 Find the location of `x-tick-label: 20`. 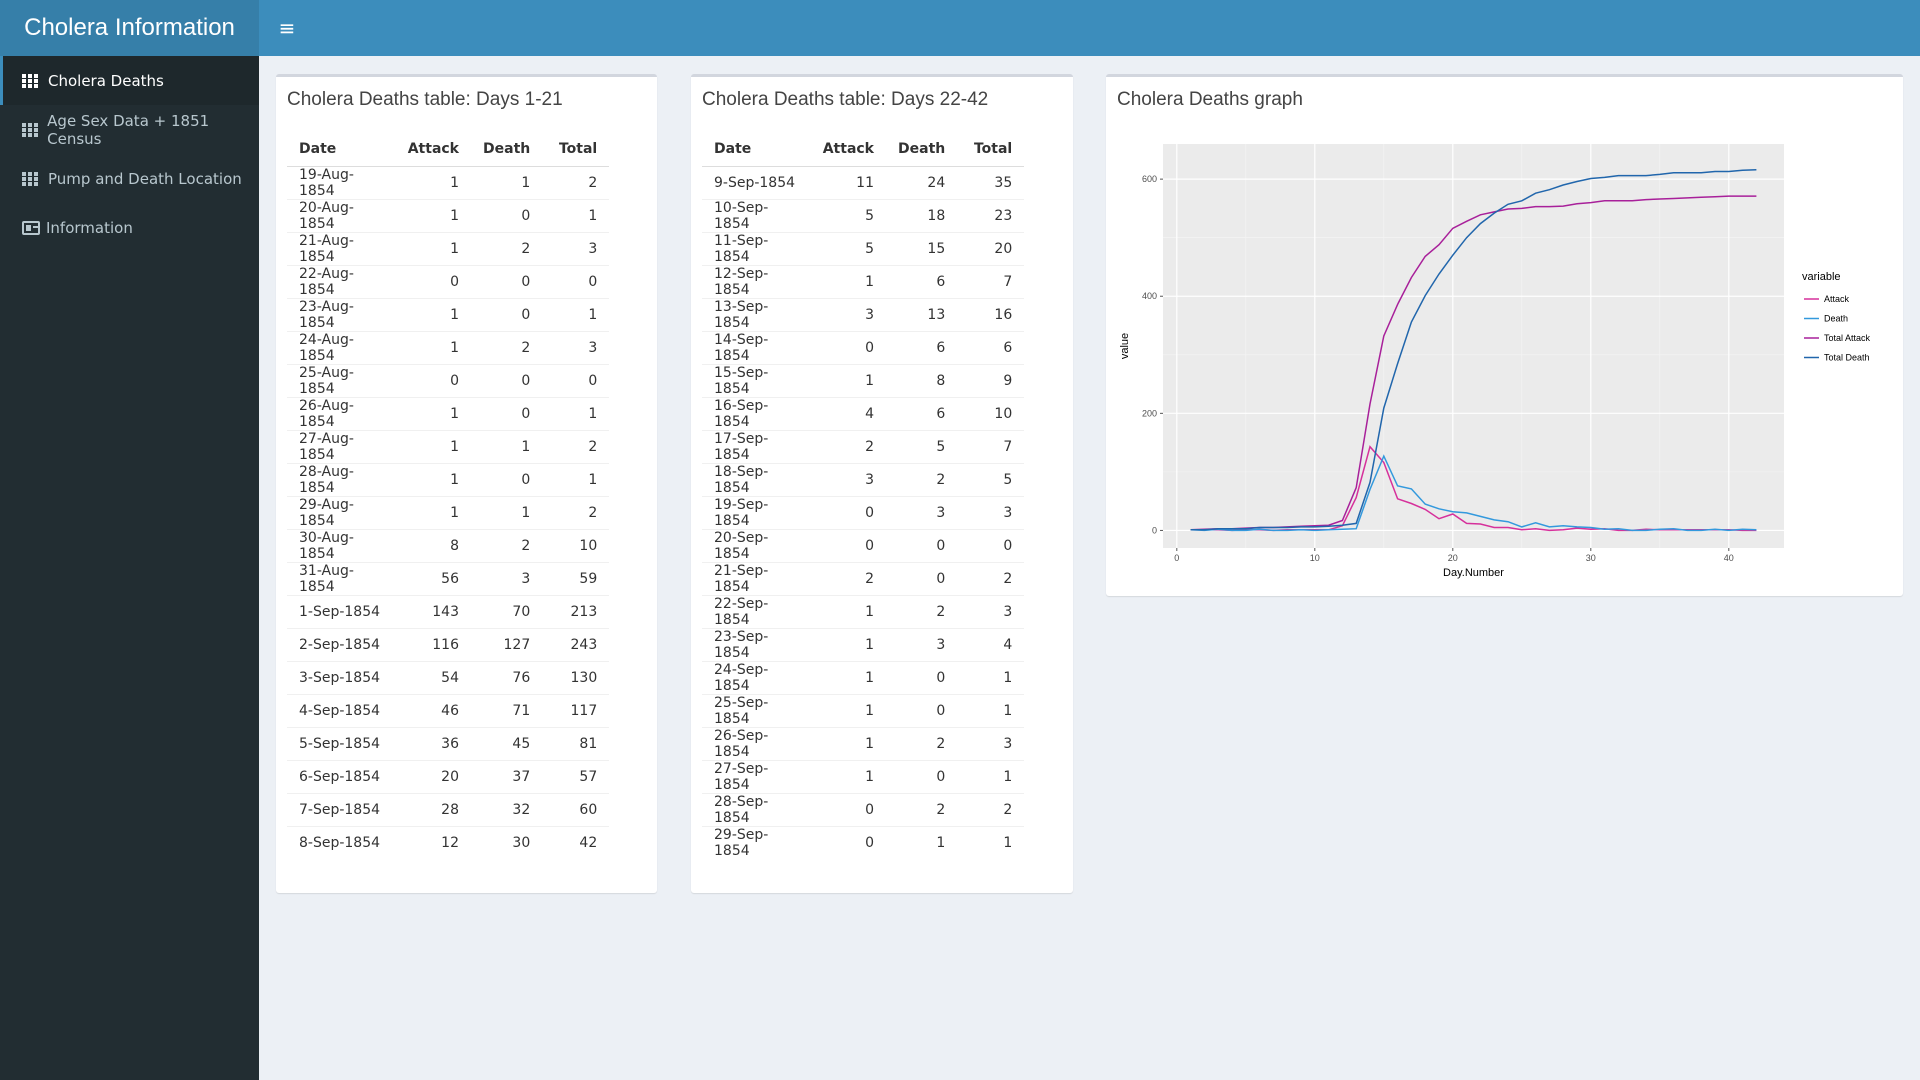

x-tick-label: 20 is located at coordinates (1453, 558).